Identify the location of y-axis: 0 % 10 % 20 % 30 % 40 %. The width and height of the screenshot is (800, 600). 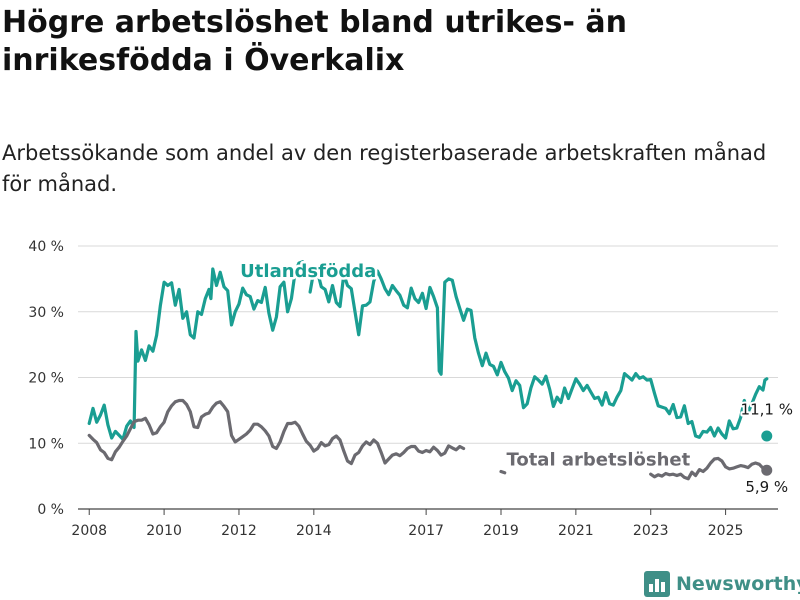
(46, 378).